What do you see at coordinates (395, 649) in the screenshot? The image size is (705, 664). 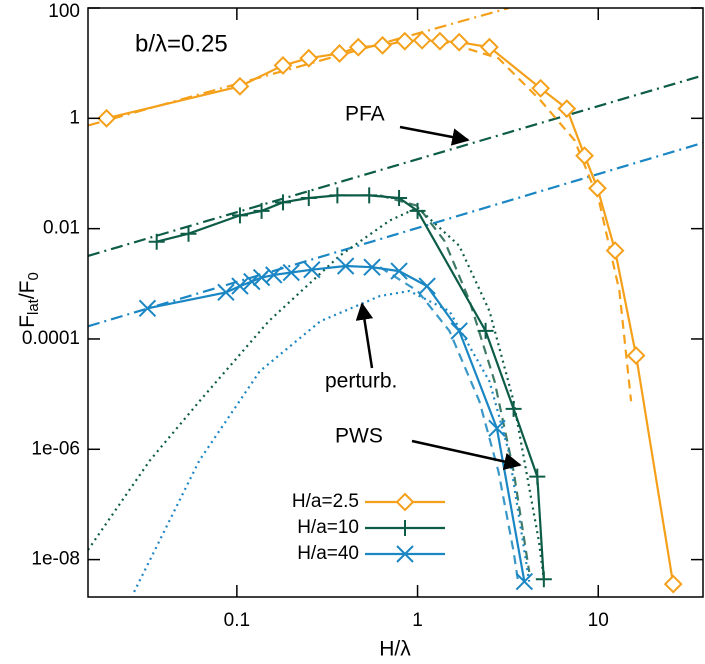 I see `x-axis-label: H/λ` at bounding box center [395, 649].